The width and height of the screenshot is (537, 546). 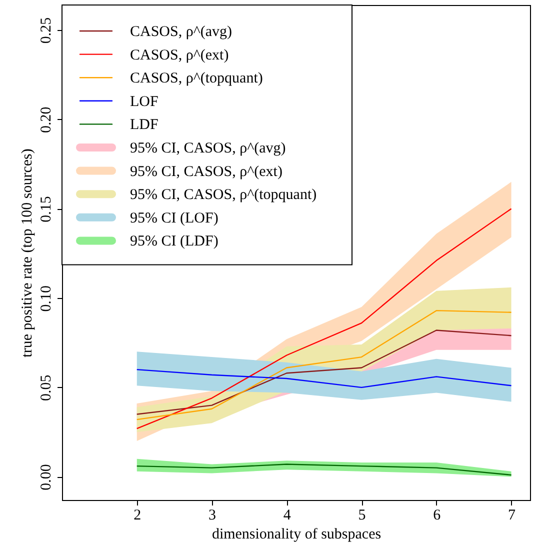 I want to click on y-tick-label: 0.10, so click(x=46, y=298).